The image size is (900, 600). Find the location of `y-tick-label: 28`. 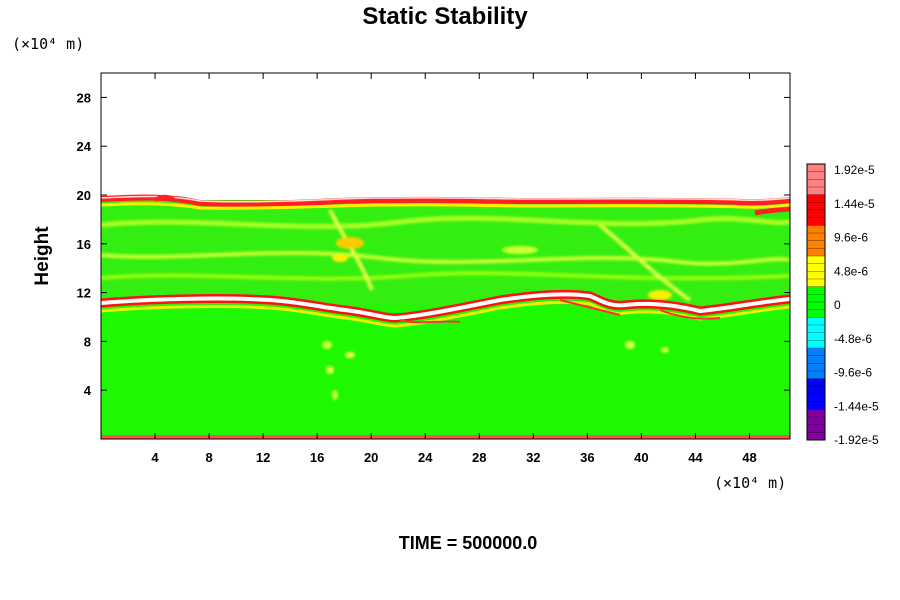

y-tick-label: 28 is located at coordinates (84, 97).